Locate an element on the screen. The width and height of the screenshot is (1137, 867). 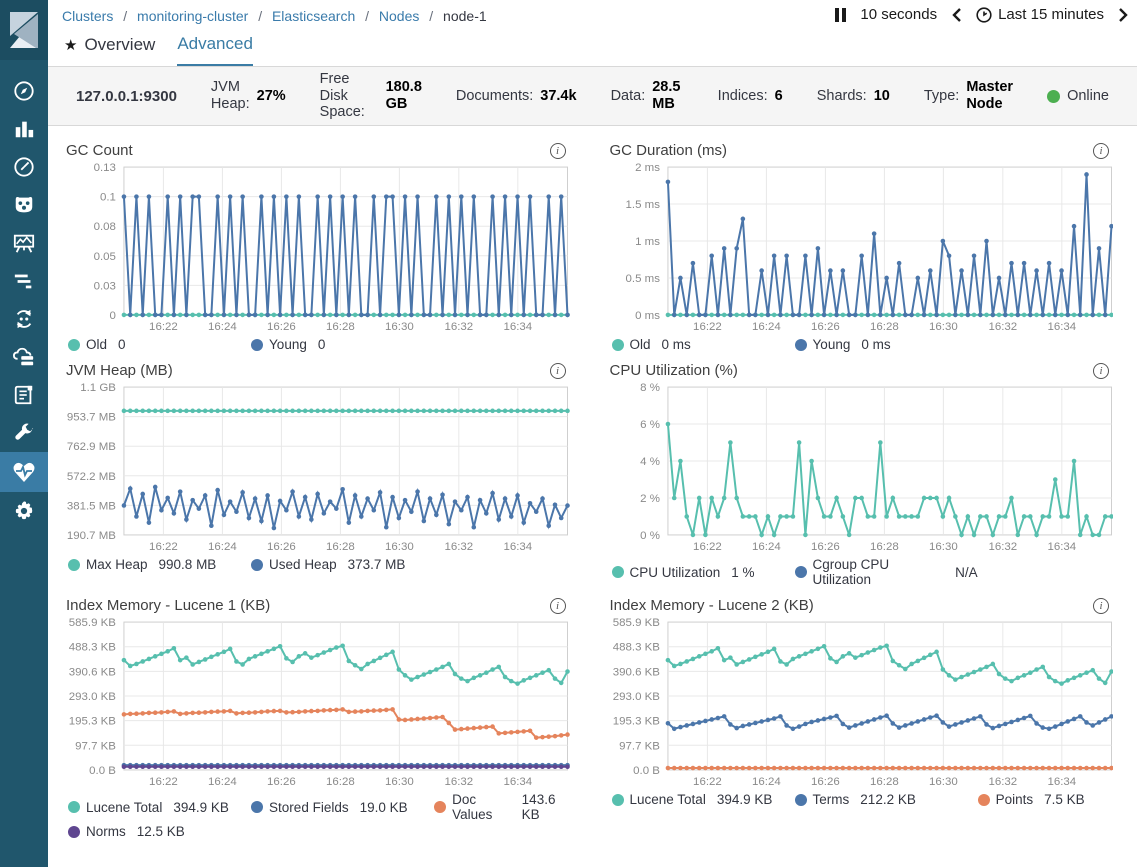
breadcrumb-clusters: Clusters is located at coordinates (88, 16).